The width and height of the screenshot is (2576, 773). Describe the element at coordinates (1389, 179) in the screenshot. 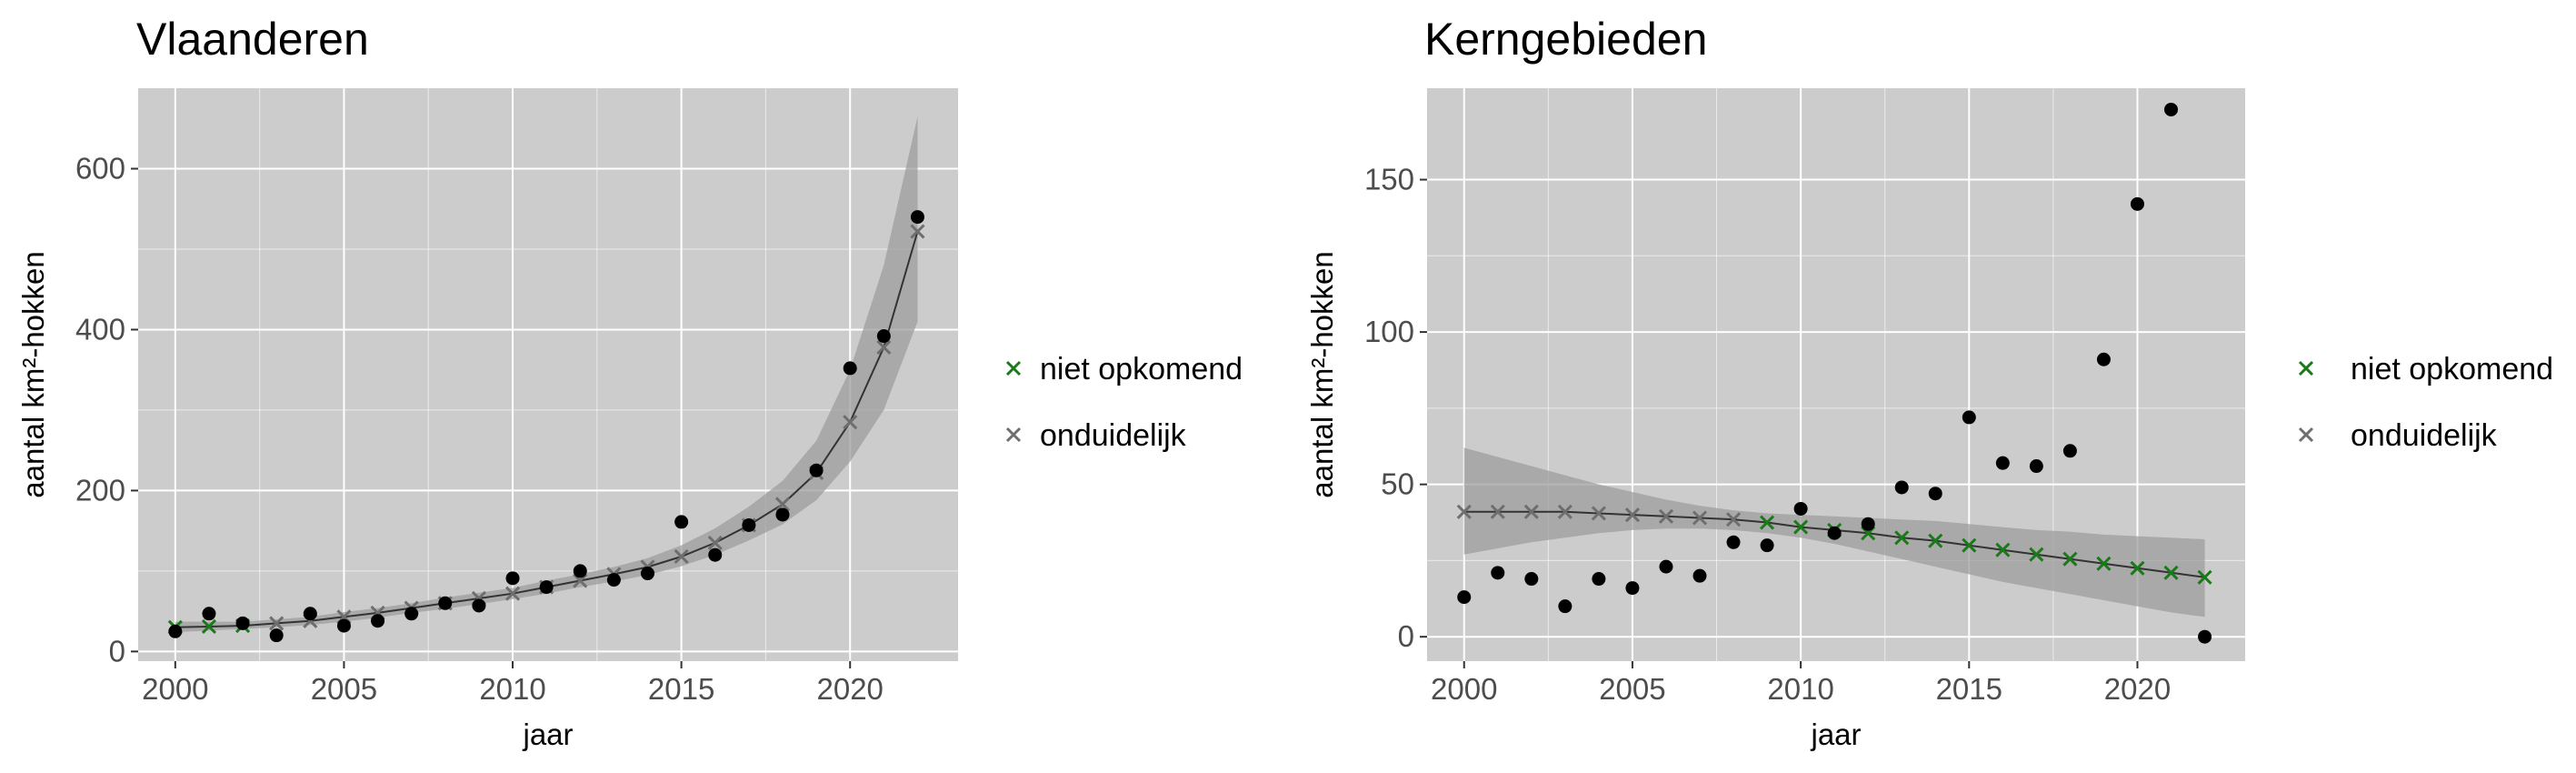

I see `y-tick-label: 150` at that location.